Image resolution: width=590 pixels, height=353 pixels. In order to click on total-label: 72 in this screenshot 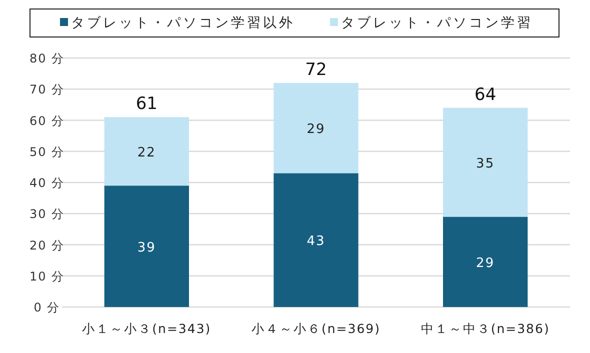, I will do `click(316, 70)`.